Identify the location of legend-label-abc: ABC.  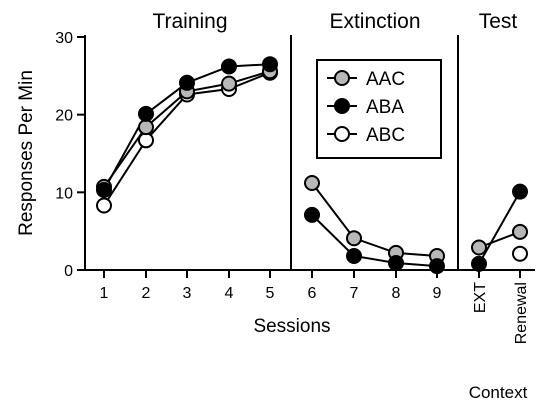
(385, 135).